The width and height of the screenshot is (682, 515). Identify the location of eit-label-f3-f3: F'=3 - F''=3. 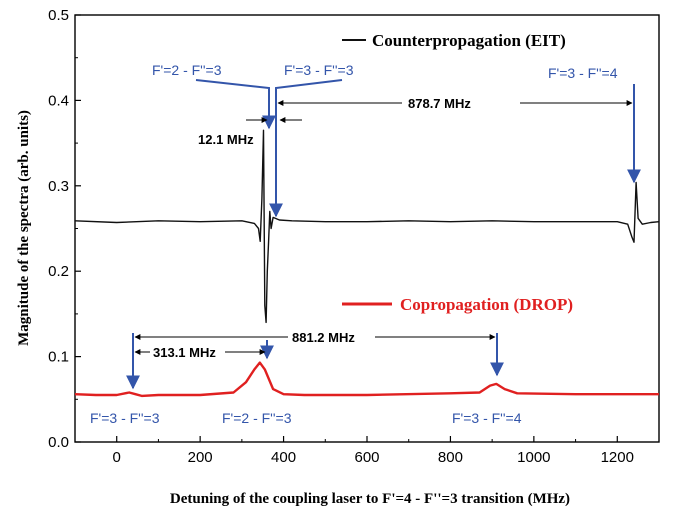
(319, 70).